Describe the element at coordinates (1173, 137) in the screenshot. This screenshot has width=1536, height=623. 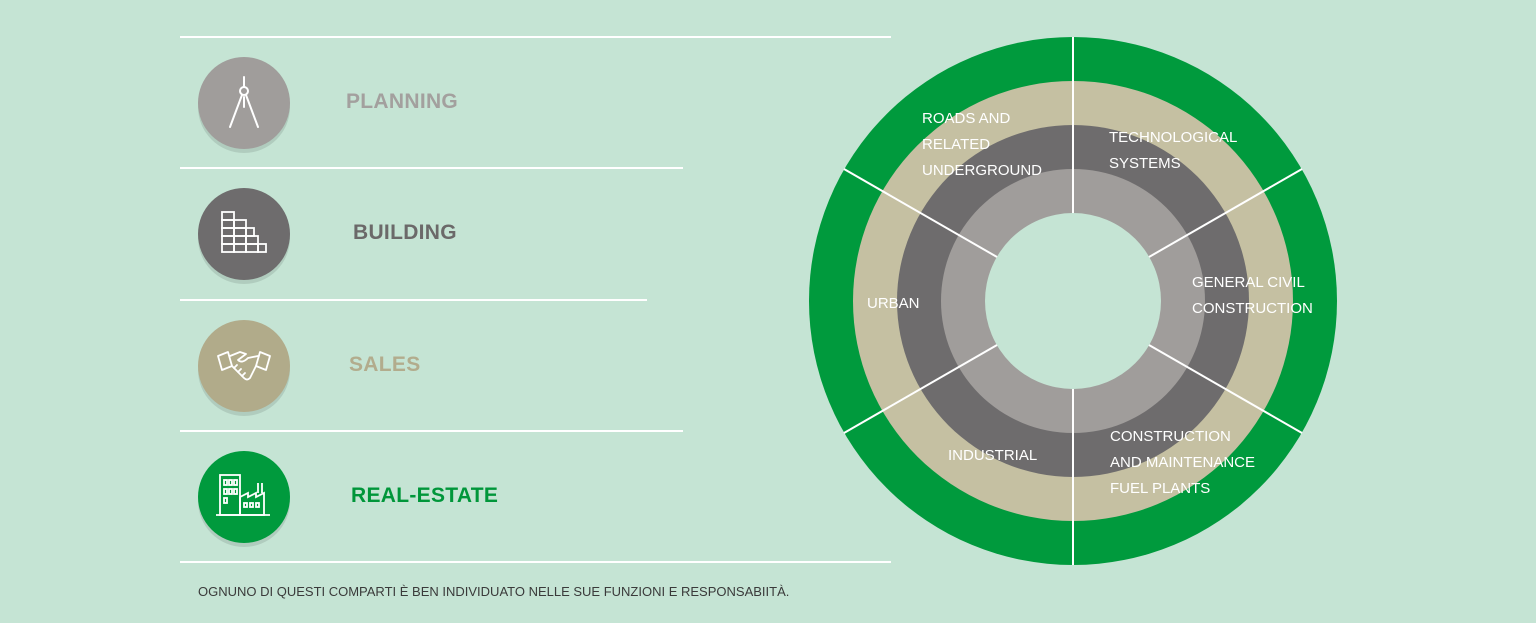
I see `sector-label-technological-line-1: TECHNOLOGICAL` at that location.